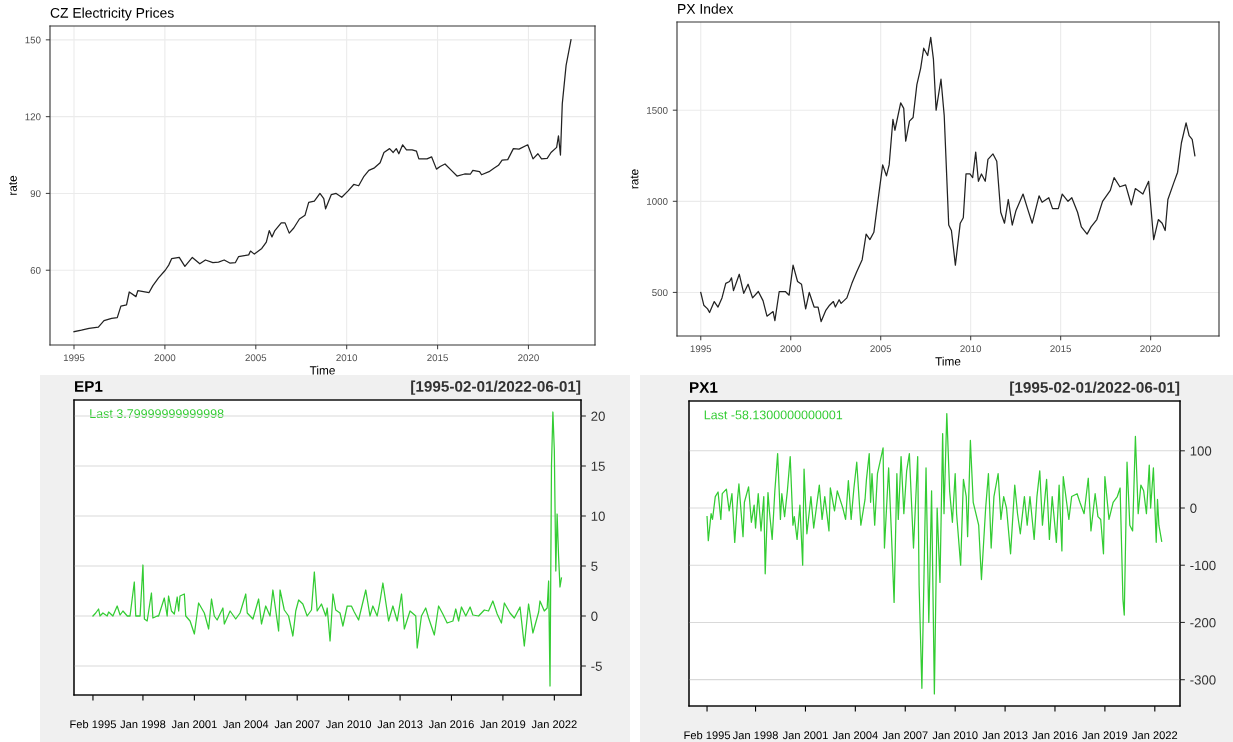 The height and width of the screenshot is (742, 1233). I want to click on y-tick-label: 60, so click(35, 270).